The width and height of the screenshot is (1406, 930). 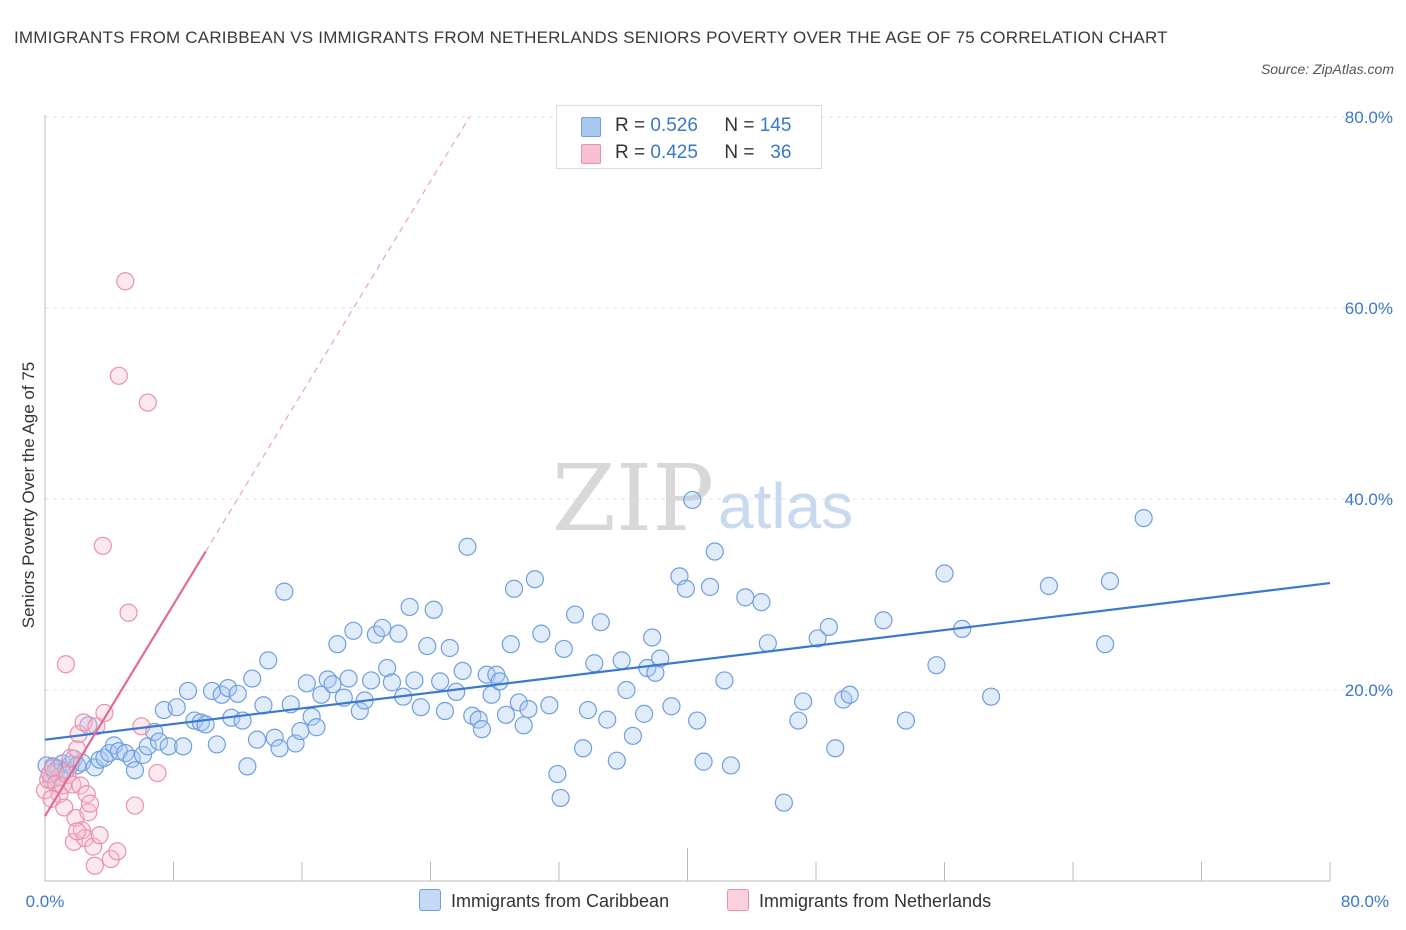 What do you see at coordinates (1327, 69) in the screenshot?
I see `chart-source: Source: ZipAtlas.com` at bounding box center [1327, 69].